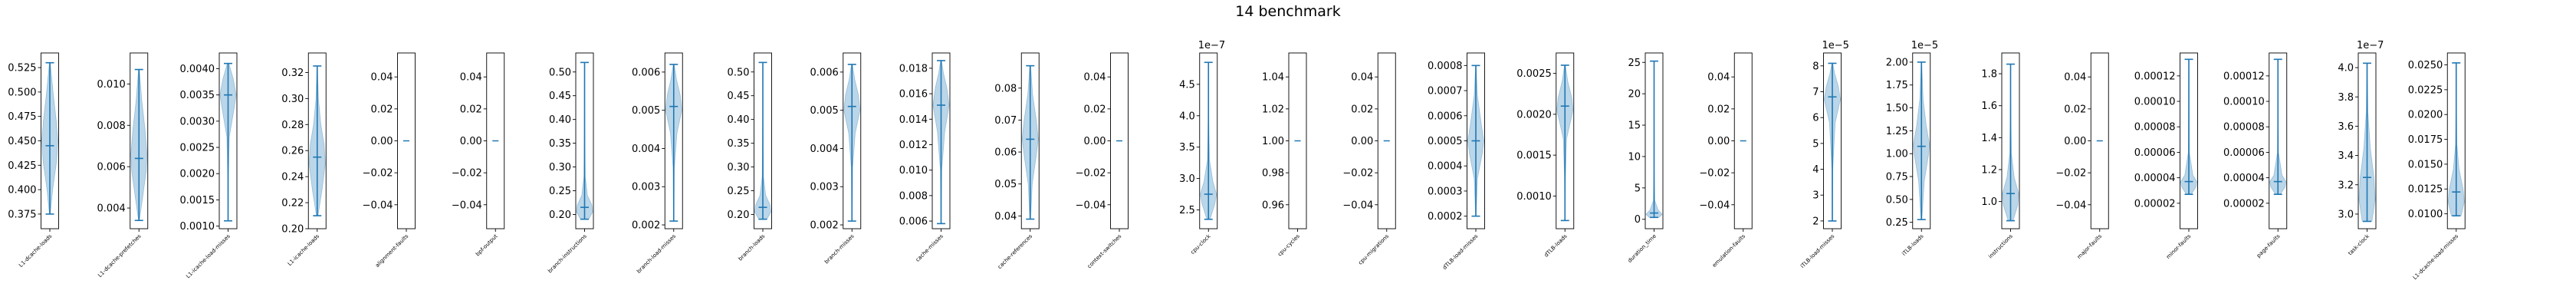 The image size is (2576, 307). I want to click on y-tick-label: 0.00008, so click(2244, 128).